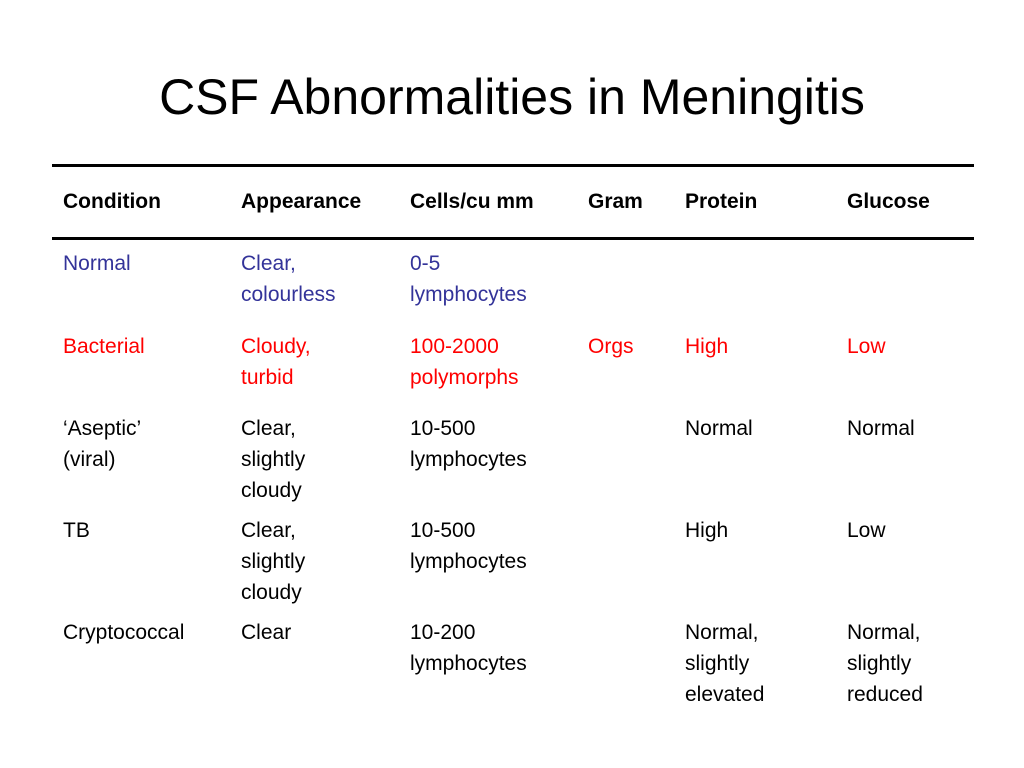 This screenshot has height=768, width=1024. What do you see at coordinates (141, 282) in the screenshot?
I see `cell-condition: Normal` at bounding box center [141, 282].